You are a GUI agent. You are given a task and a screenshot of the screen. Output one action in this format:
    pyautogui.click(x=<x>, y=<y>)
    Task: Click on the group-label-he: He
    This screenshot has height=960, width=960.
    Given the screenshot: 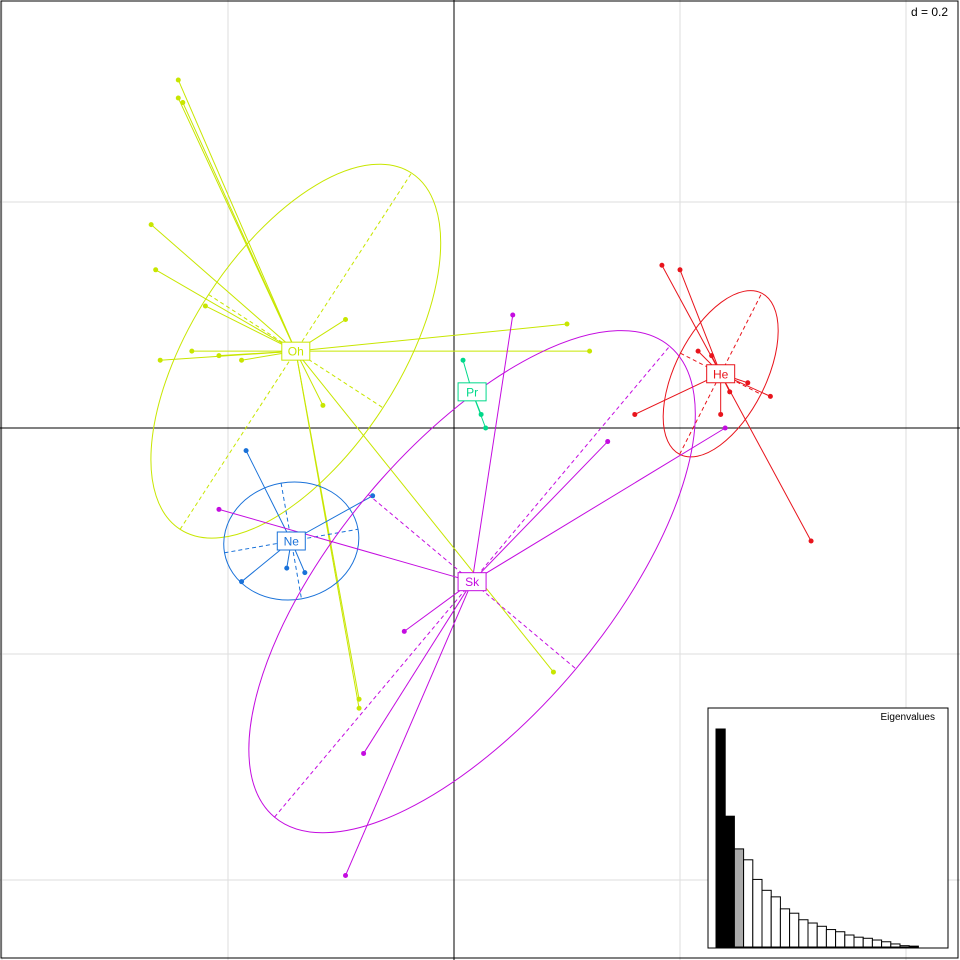 What is the action you would take?
    pyautogui.click(x=721, y=374)
    